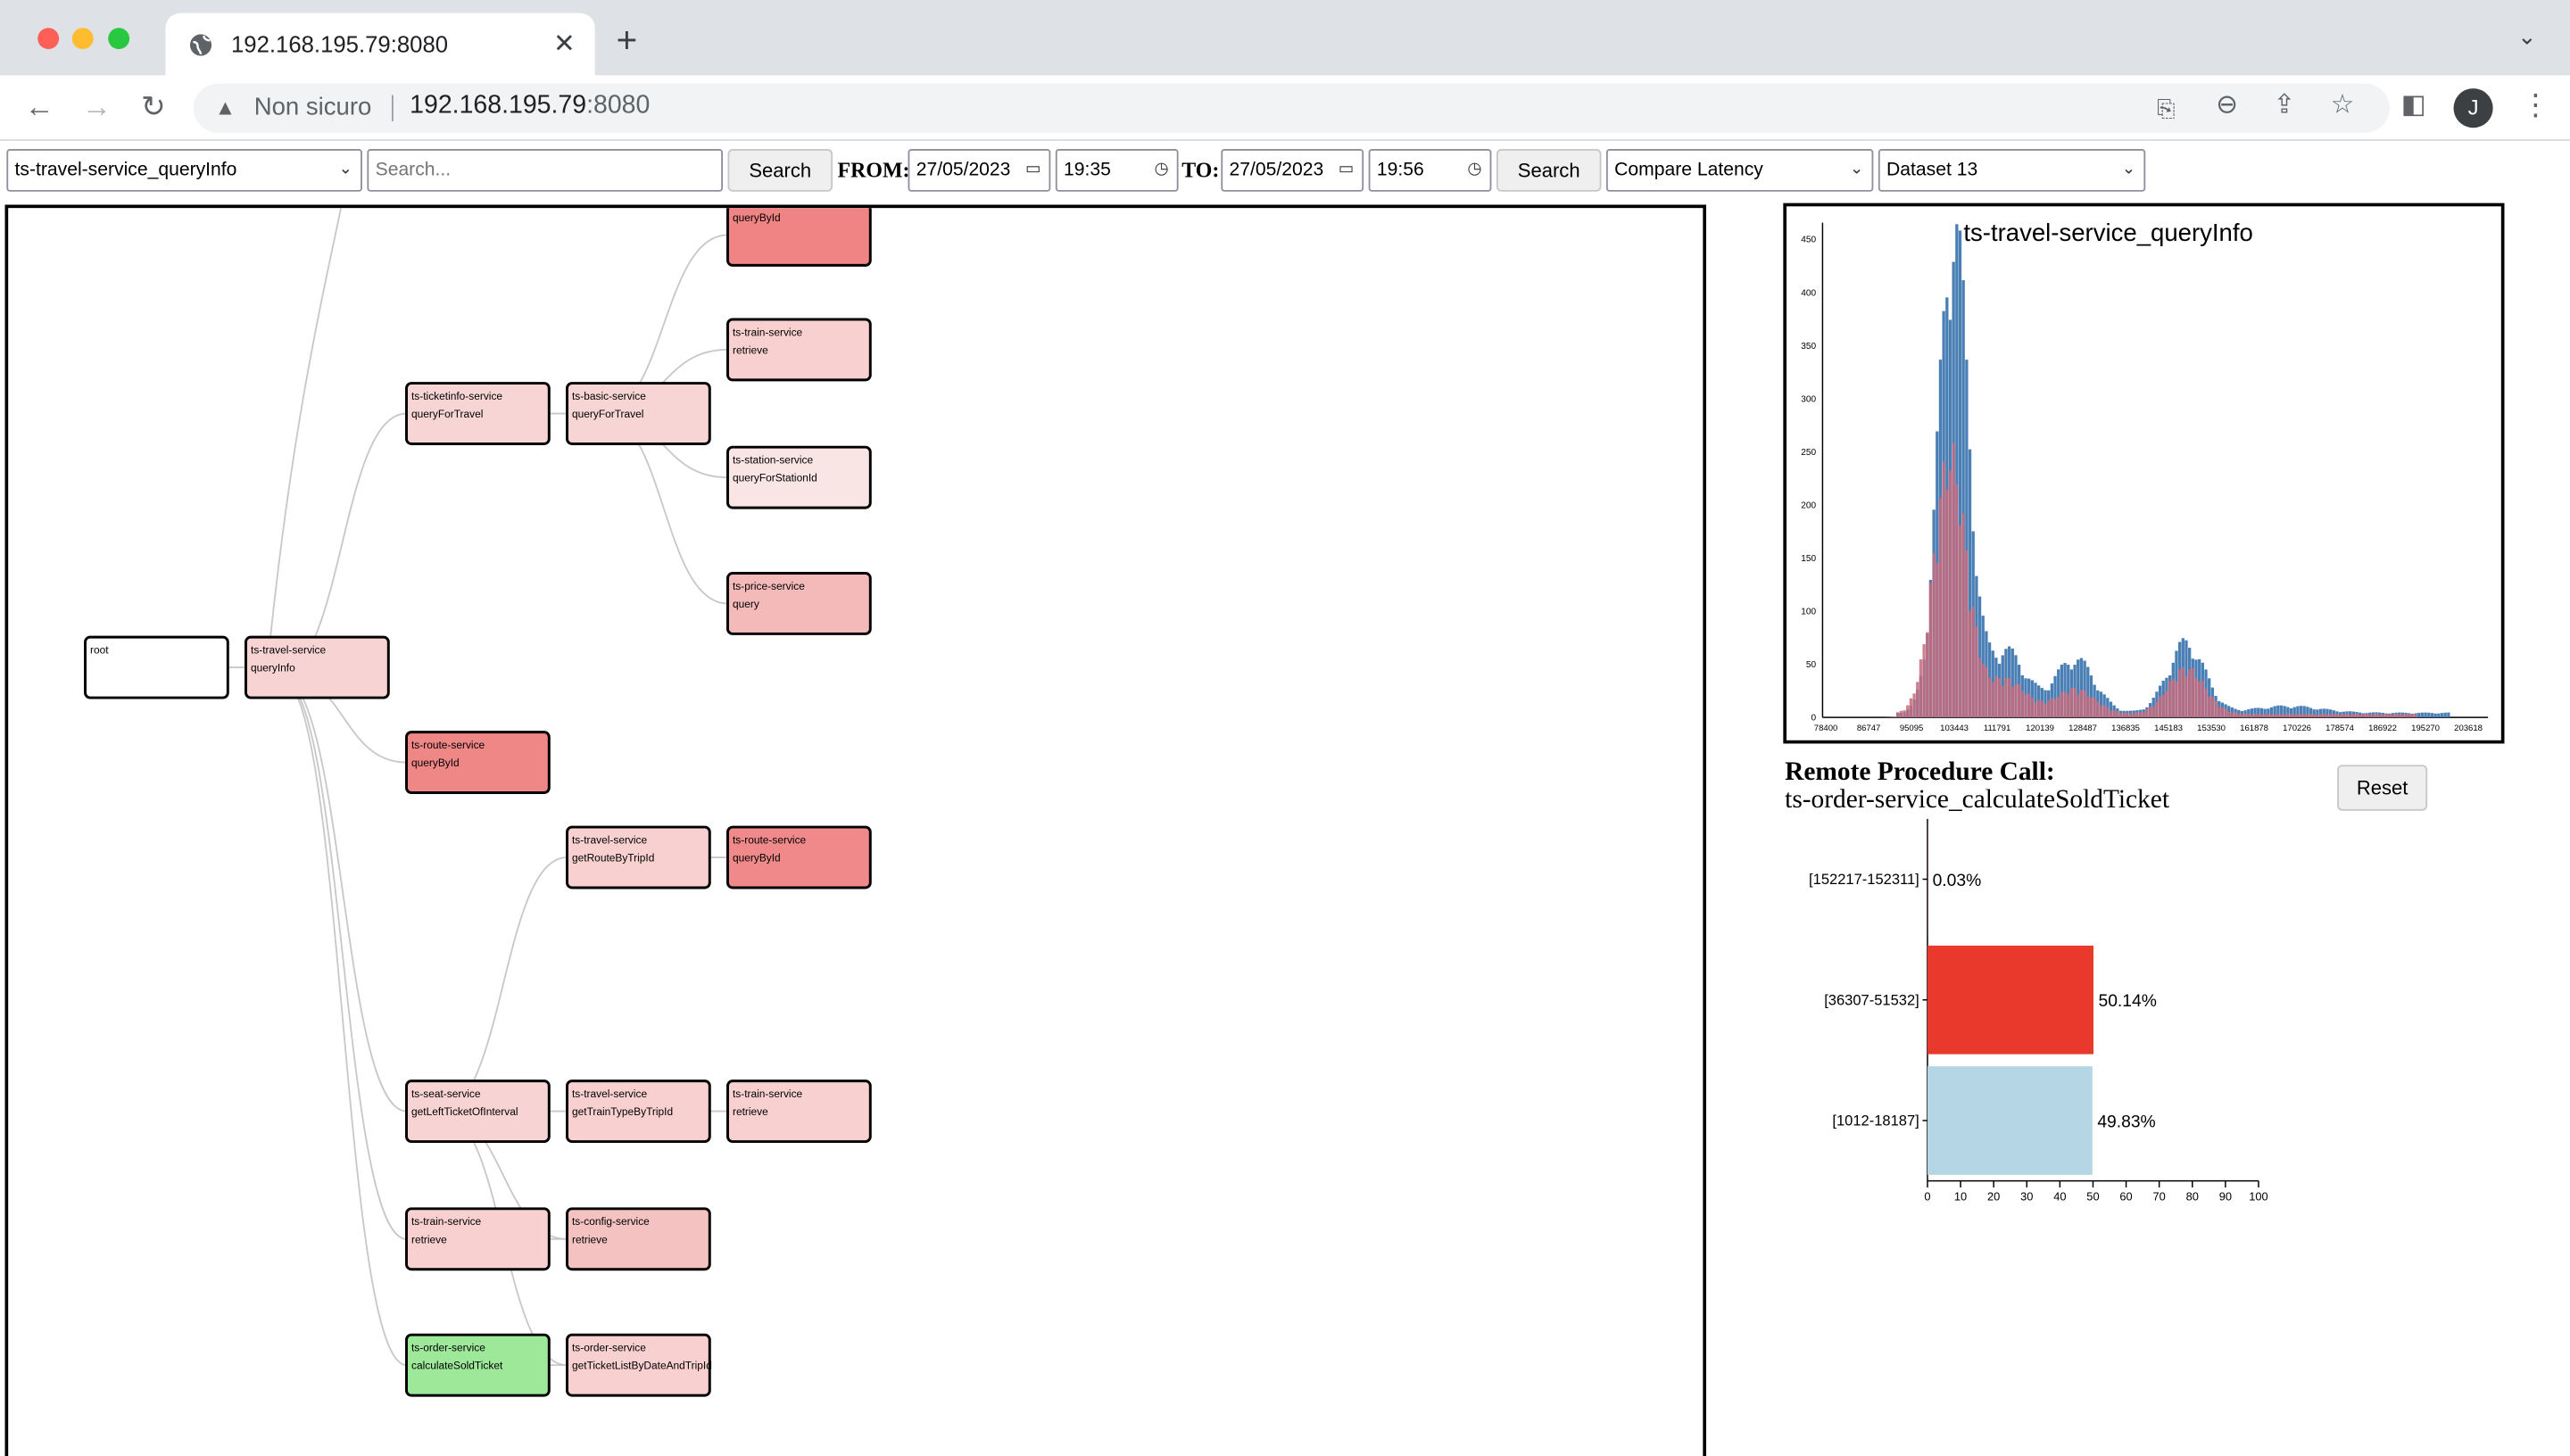  What do you see at coordinates (799, 350) in the screenshot?
I see `graph-node-train1: ts-train-service retrieve` at bounding box center [799, 350].